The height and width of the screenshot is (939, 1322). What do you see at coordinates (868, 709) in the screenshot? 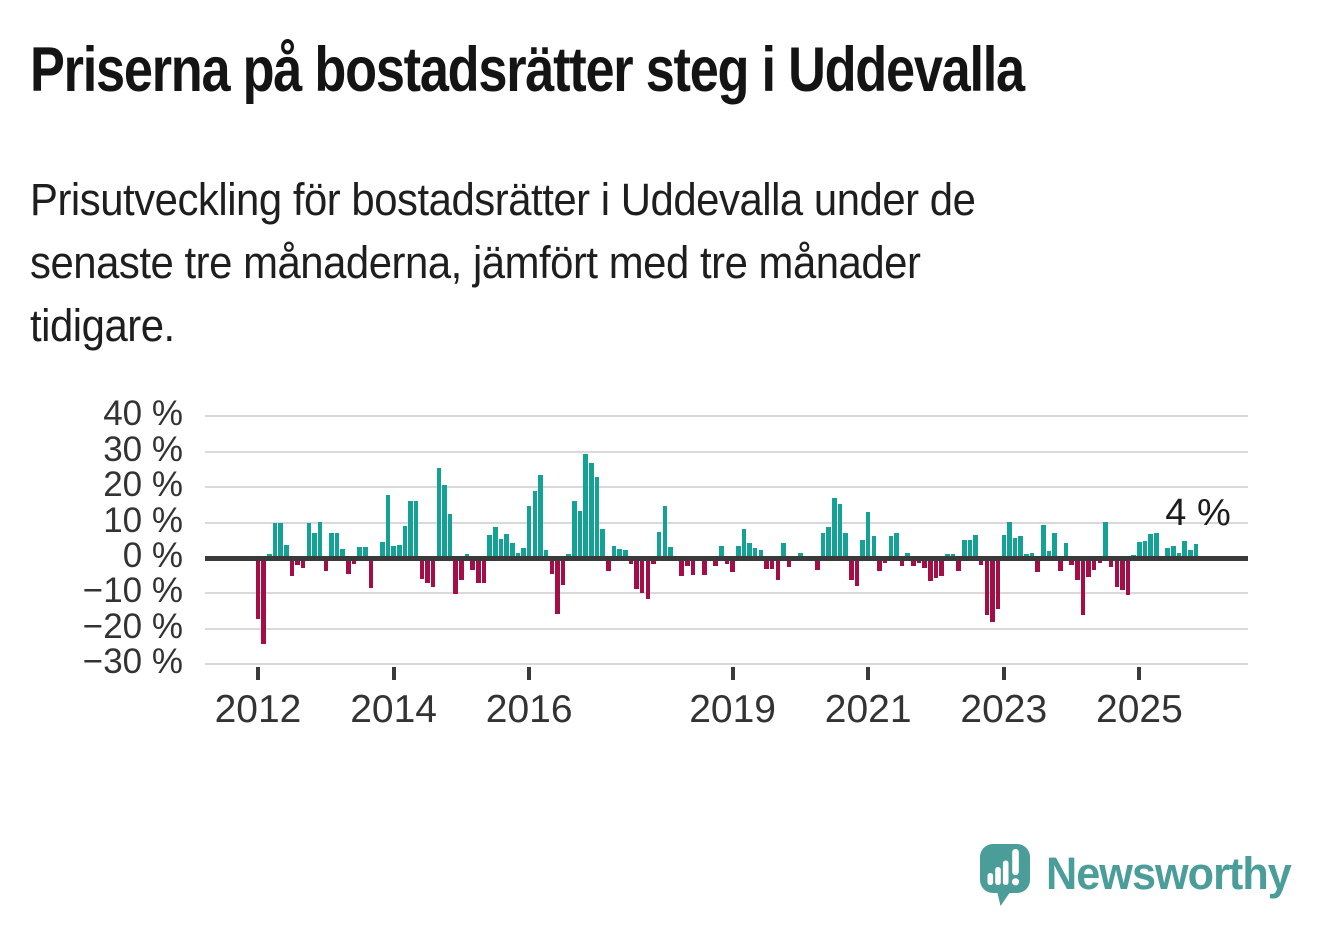
I see `x-axis-label: 2021` at bounding box center [868, 709].